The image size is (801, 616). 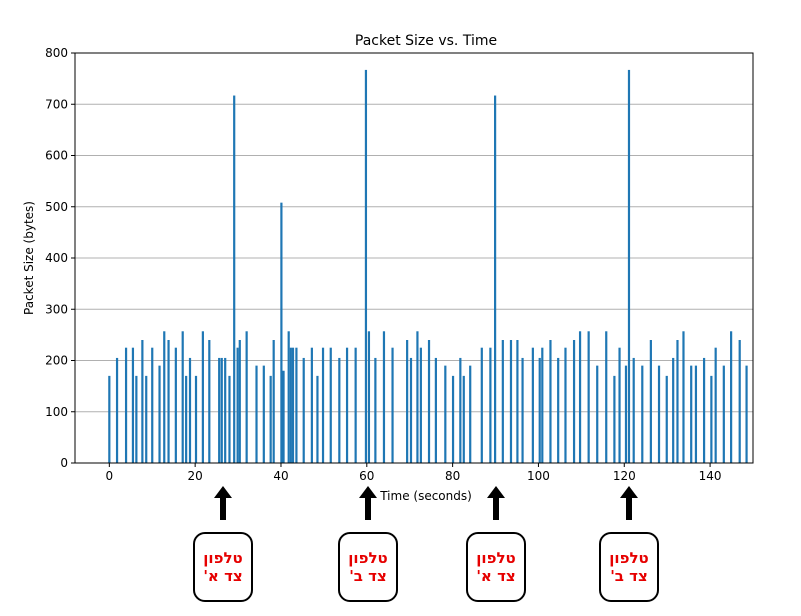 I want to click on x-tick-label: 20, so click(x=195, y=476).